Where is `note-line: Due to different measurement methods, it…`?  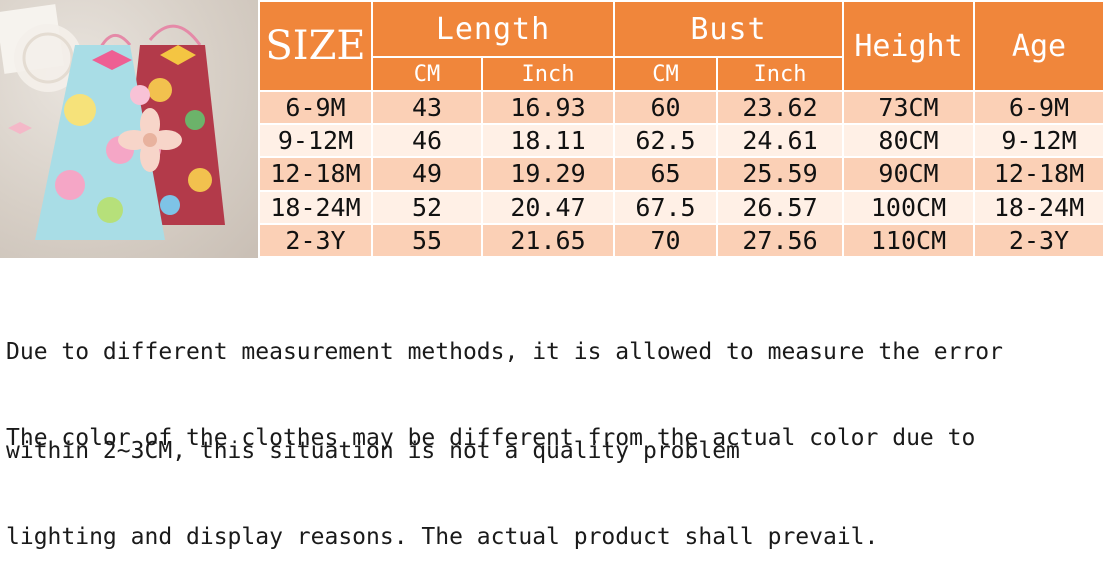
note-line: Due to different measurement methods, it… is located at coordinates (504, 352).